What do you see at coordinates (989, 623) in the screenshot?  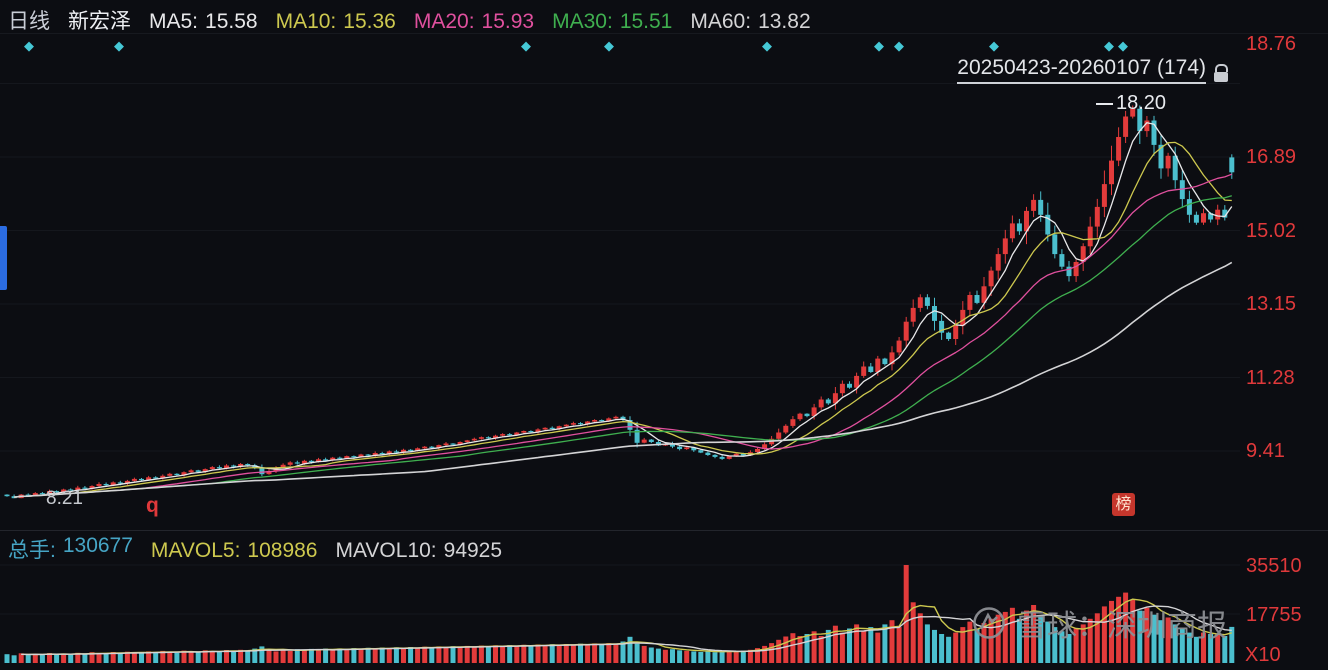 I see `xueqiu-logo-icon` at bounding box center [989, 623].